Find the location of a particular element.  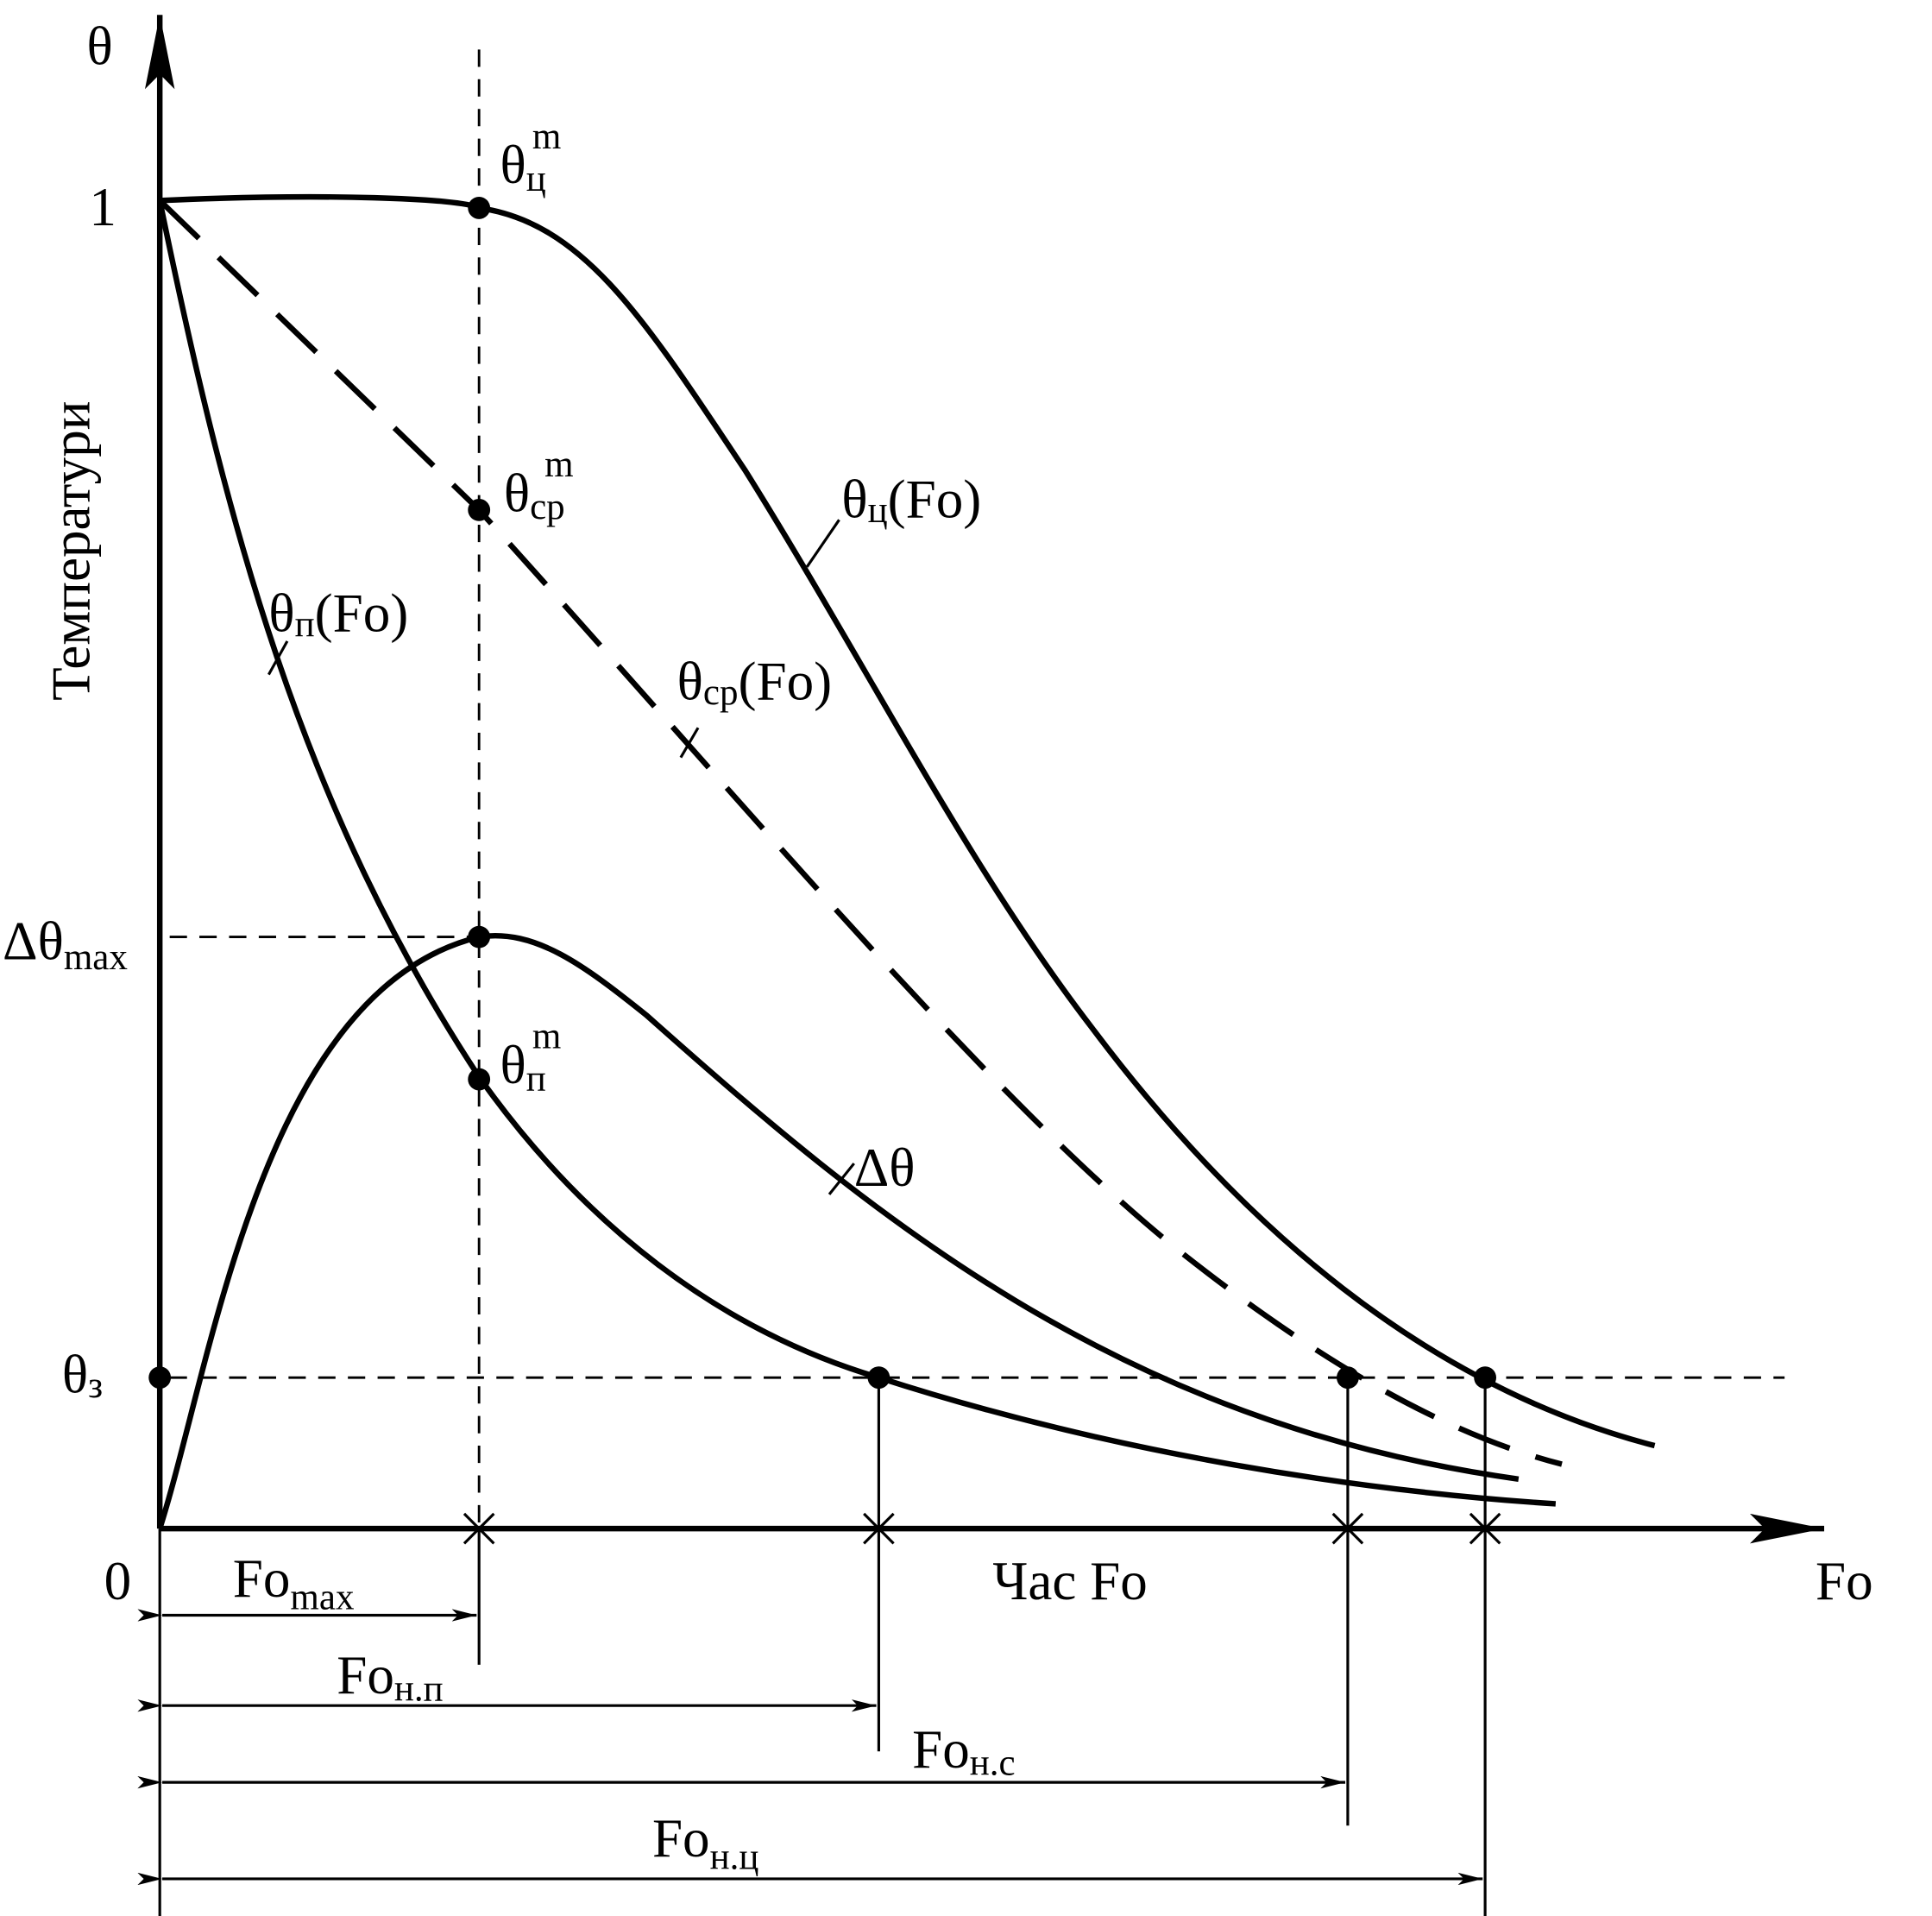

curve-label: θц(Fo) is located at coordinates (911, 500).